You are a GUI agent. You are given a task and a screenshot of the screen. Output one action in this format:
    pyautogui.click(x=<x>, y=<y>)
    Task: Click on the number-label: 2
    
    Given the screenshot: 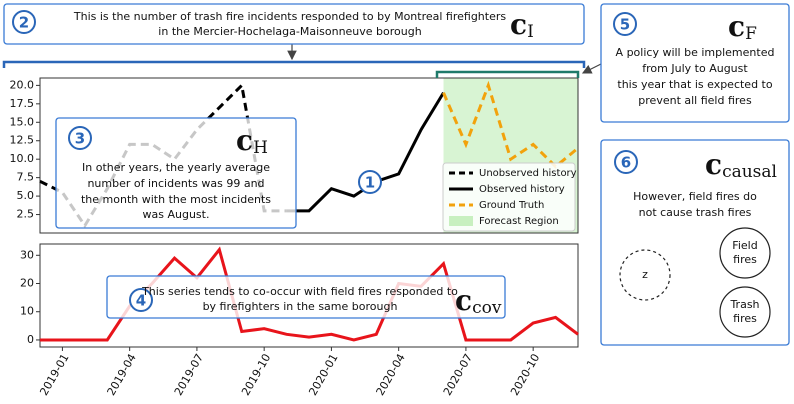 What is the action you would take?
    pyautogui.click(x=24, y=23)
    